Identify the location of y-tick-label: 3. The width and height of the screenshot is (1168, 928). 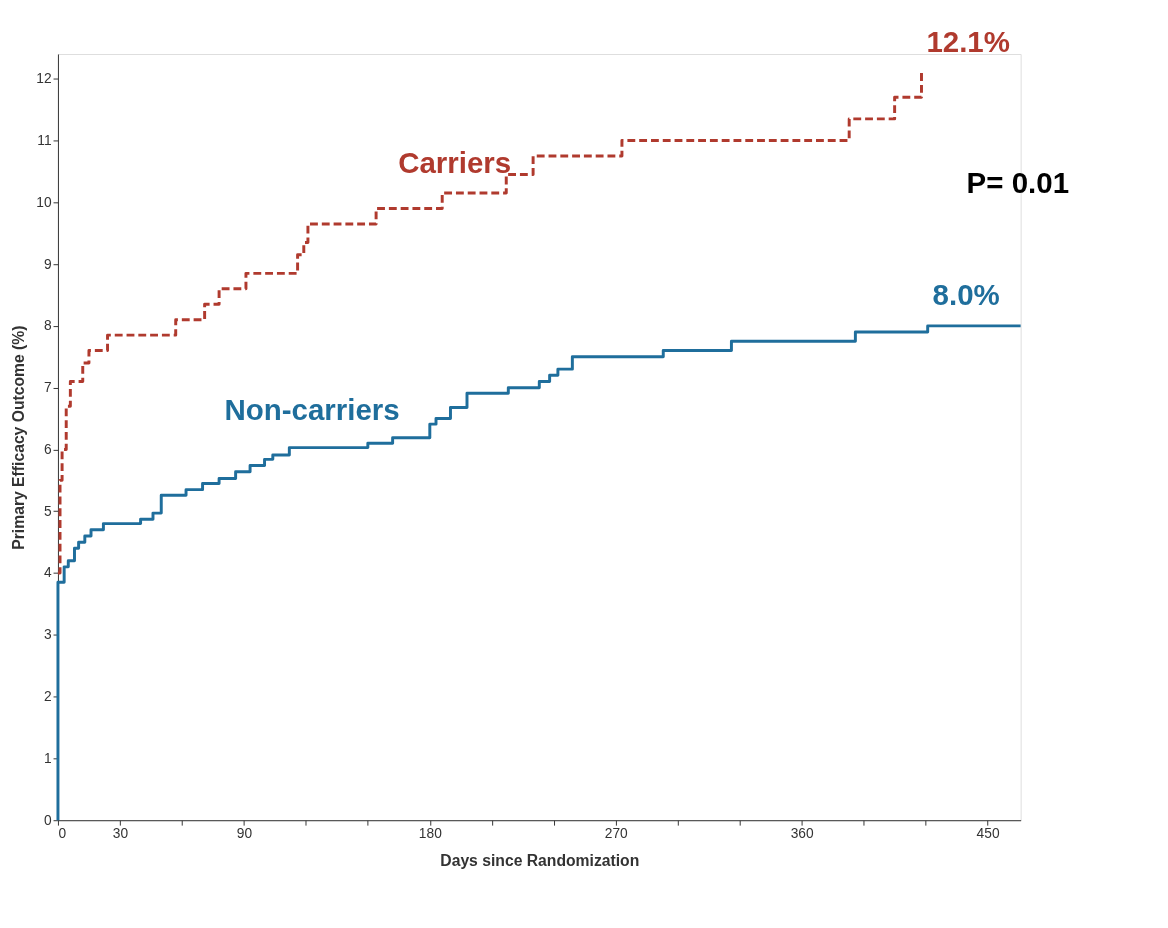
(47, 635).